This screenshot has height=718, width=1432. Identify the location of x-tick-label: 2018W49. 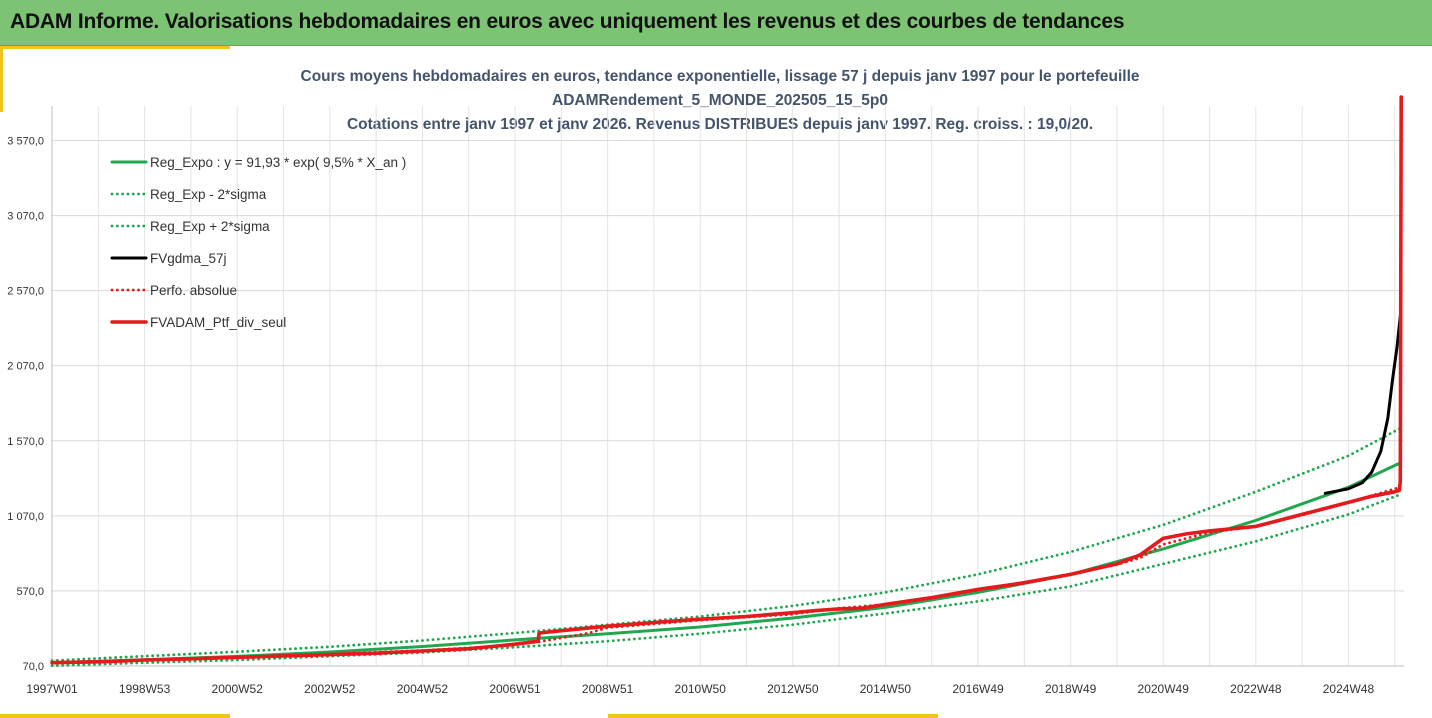
(1071, 689).